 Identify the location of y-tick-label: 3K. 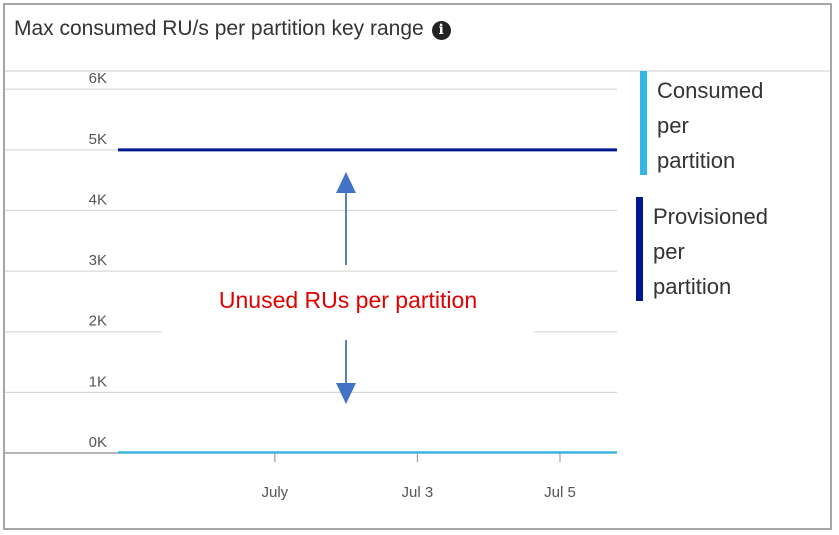
(98, 260).